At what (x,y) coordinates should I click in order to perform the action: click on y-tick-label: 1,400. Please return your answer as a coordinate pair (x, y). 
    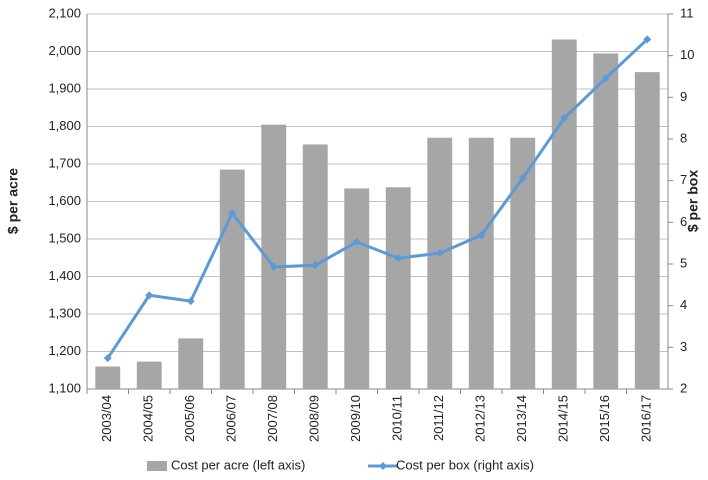
    Looking at the image, I should click on (64, 275).